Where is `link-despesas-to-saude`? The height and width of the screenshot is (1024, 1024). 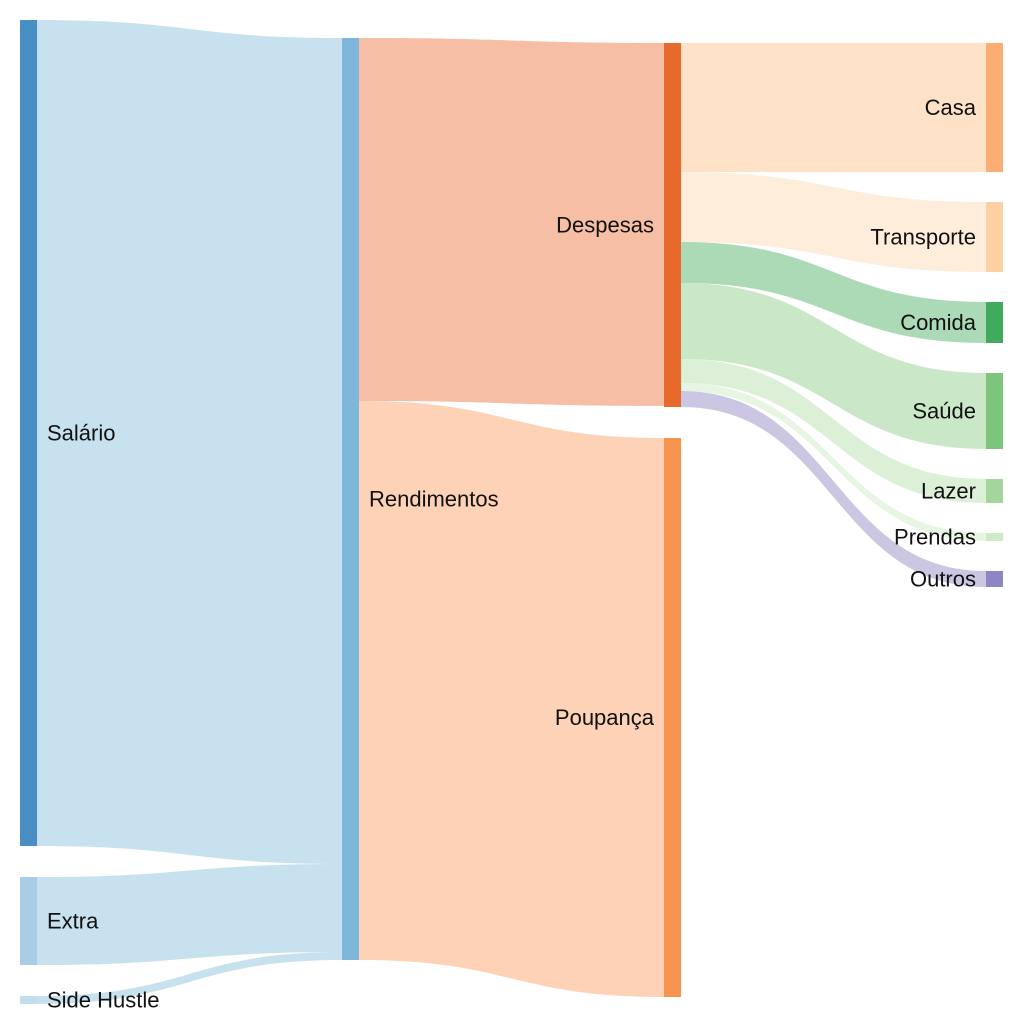
link-despesas-to-saude is located at coordinates (833, 366).